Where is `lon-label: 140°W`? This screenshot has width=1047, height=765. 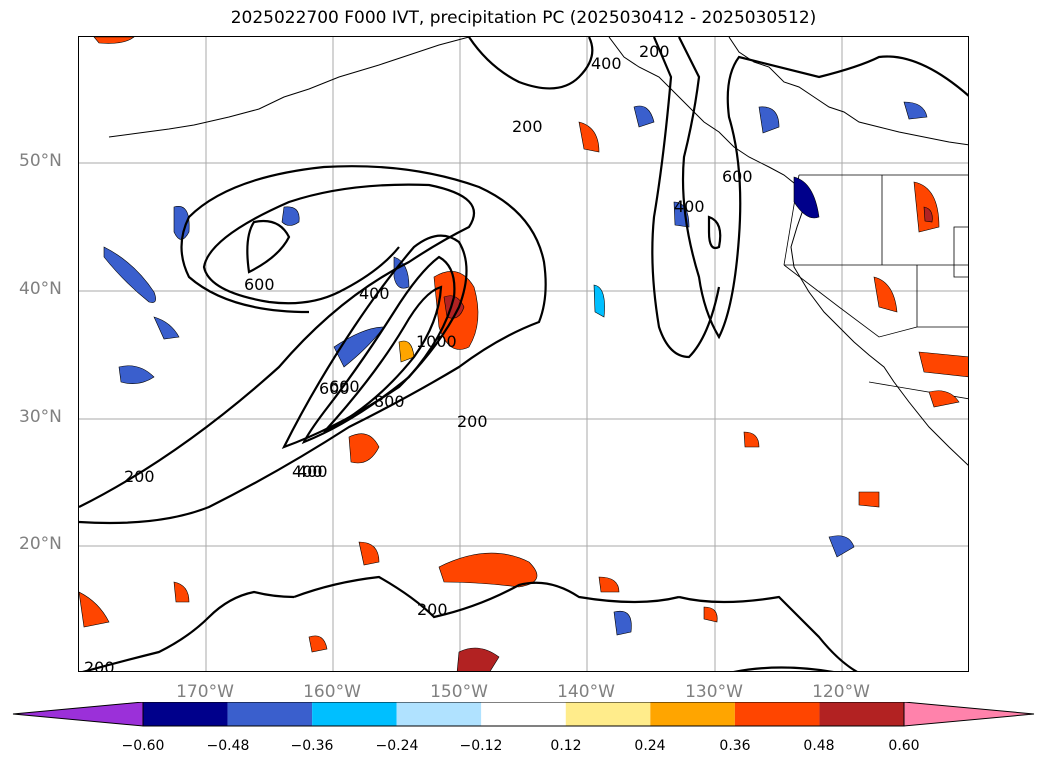 lon-label: 140°W is located at coordinates (586, 692).